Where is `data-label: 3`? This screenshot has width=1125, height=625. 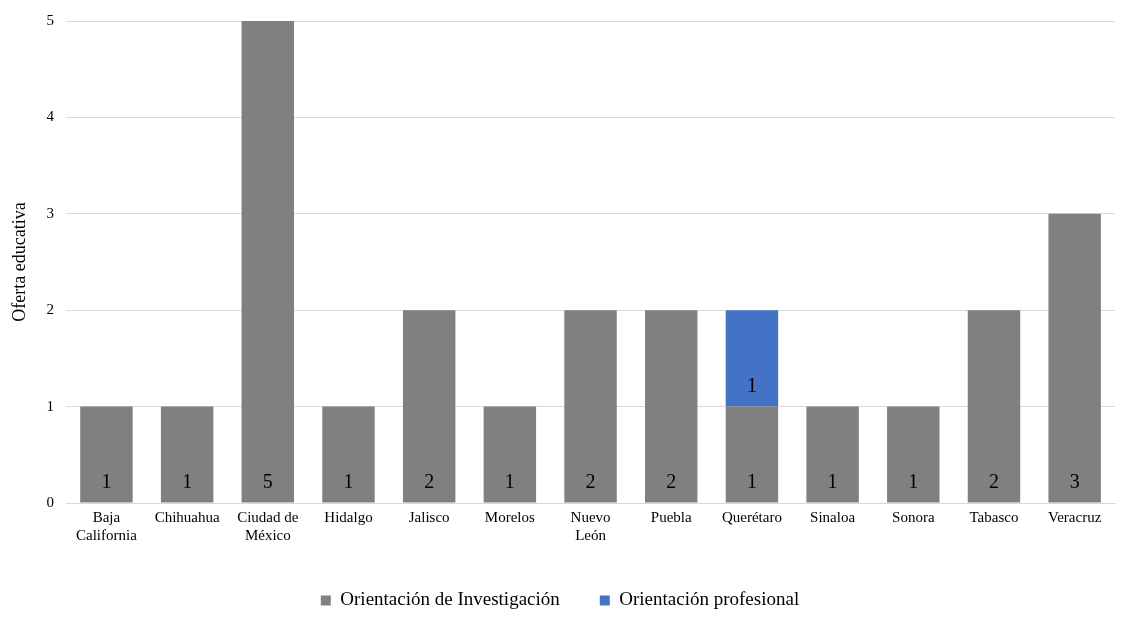
data-label: 3 is located at coordinates (1074, 480).